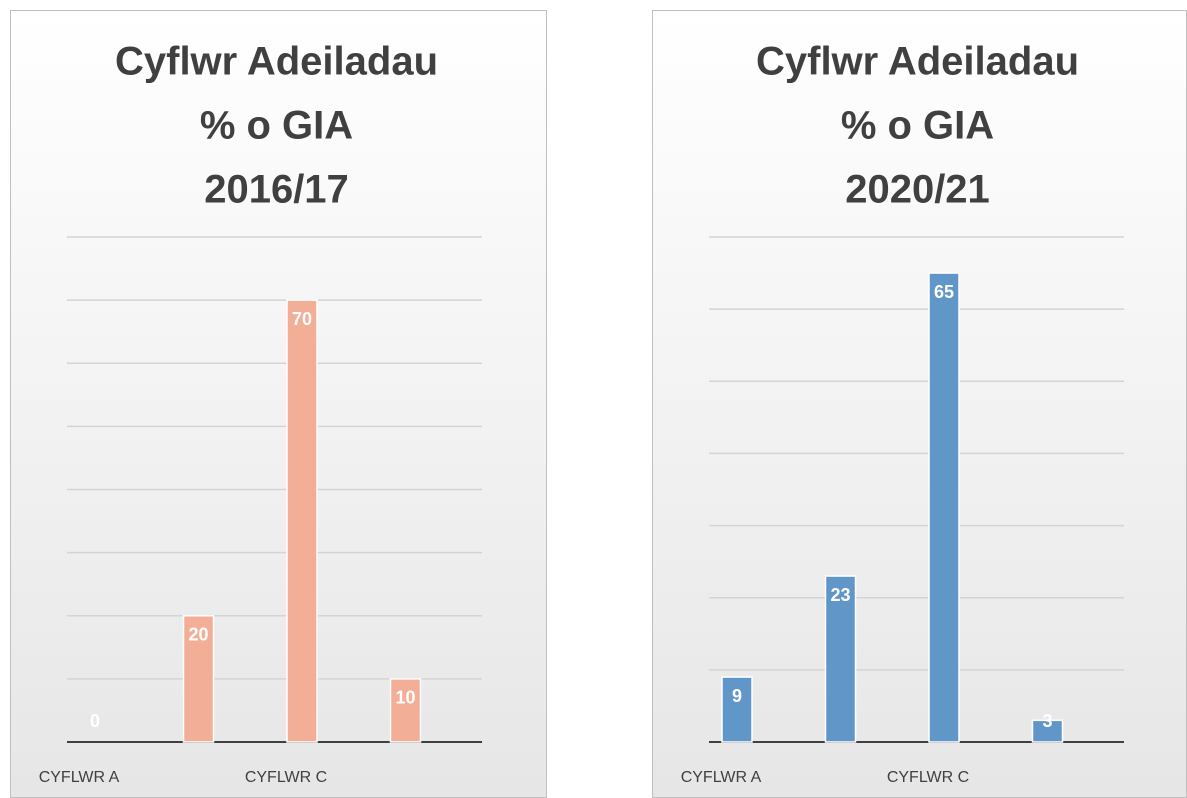  What do you see at coordinates (944, 292) in the screenshot?
I see `data-label: 65` at bounding box center [944, 292].